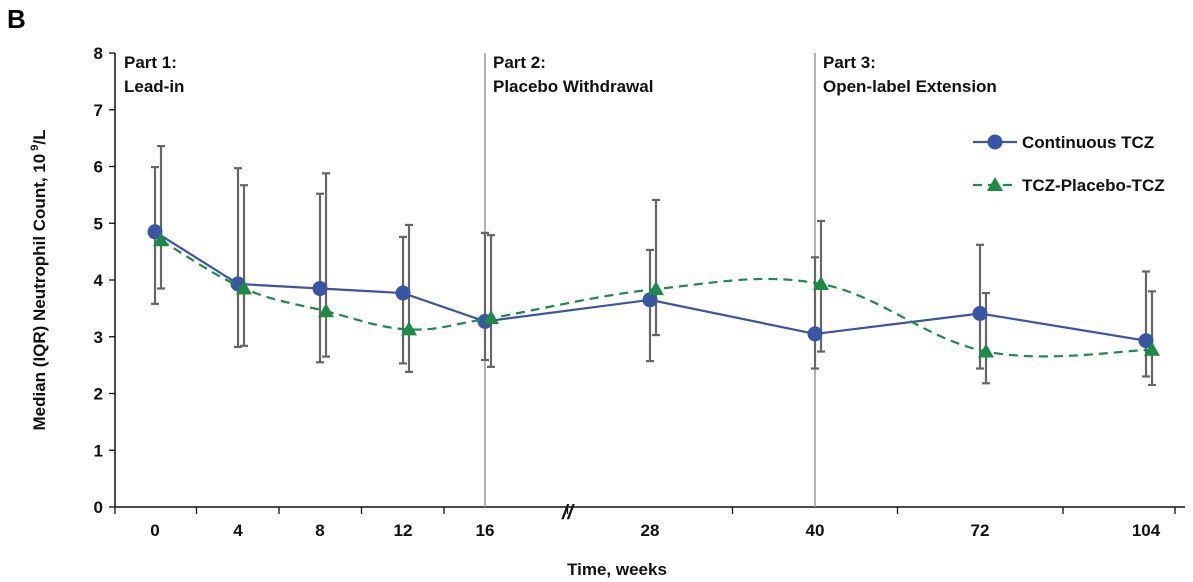  What do you see at coordinates (98, 507) in the screenshot?
I see `y-tick-label: 0` at bounding box center [98, 507].